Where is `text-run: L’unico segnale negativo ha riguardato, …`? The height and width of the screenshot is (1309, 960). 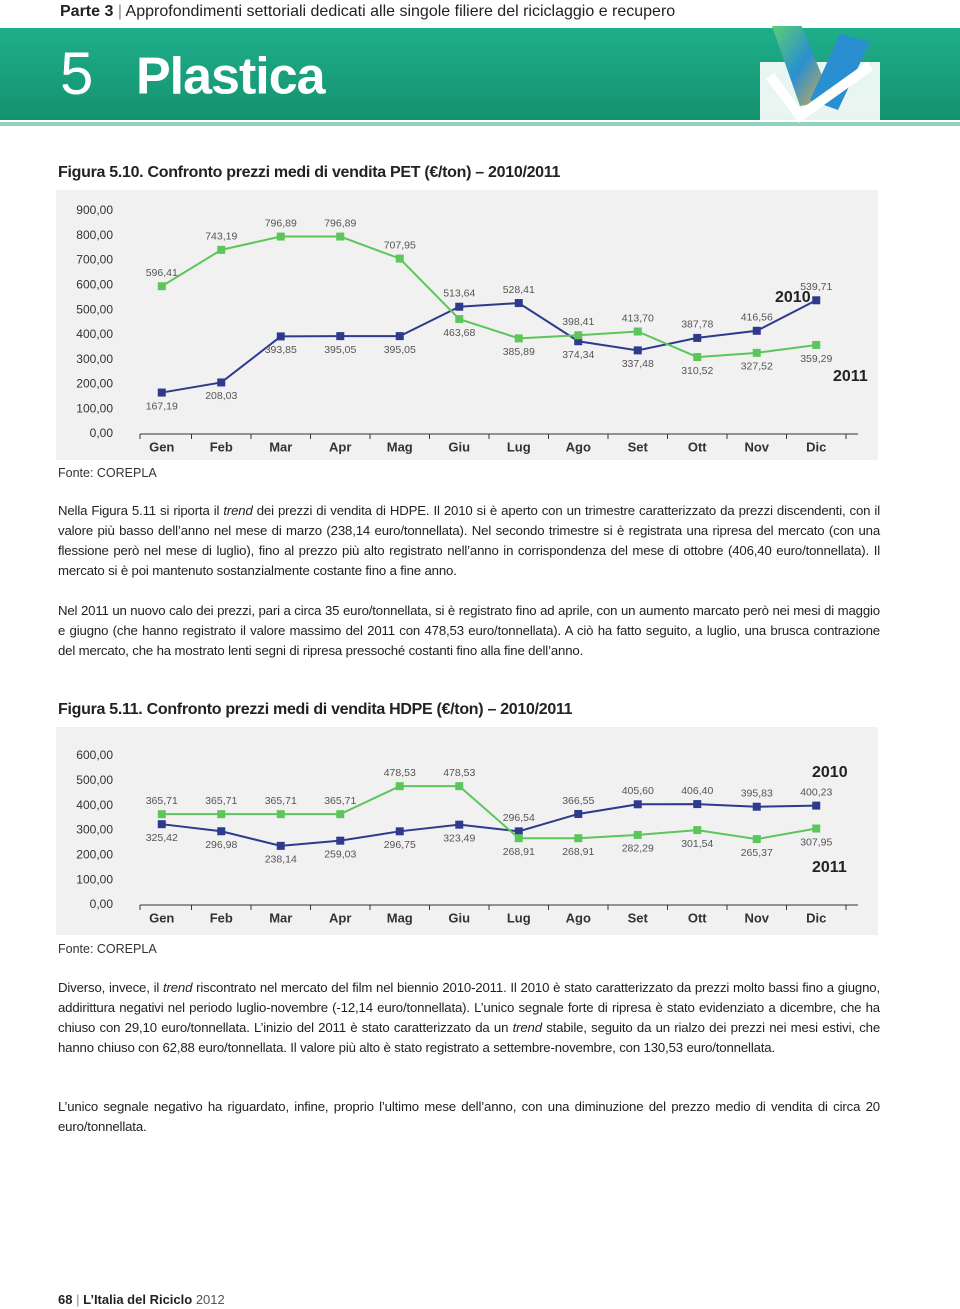 text-run: L’unico segnale negativo ha riguardato, … is located at coordinates (469, 1116).